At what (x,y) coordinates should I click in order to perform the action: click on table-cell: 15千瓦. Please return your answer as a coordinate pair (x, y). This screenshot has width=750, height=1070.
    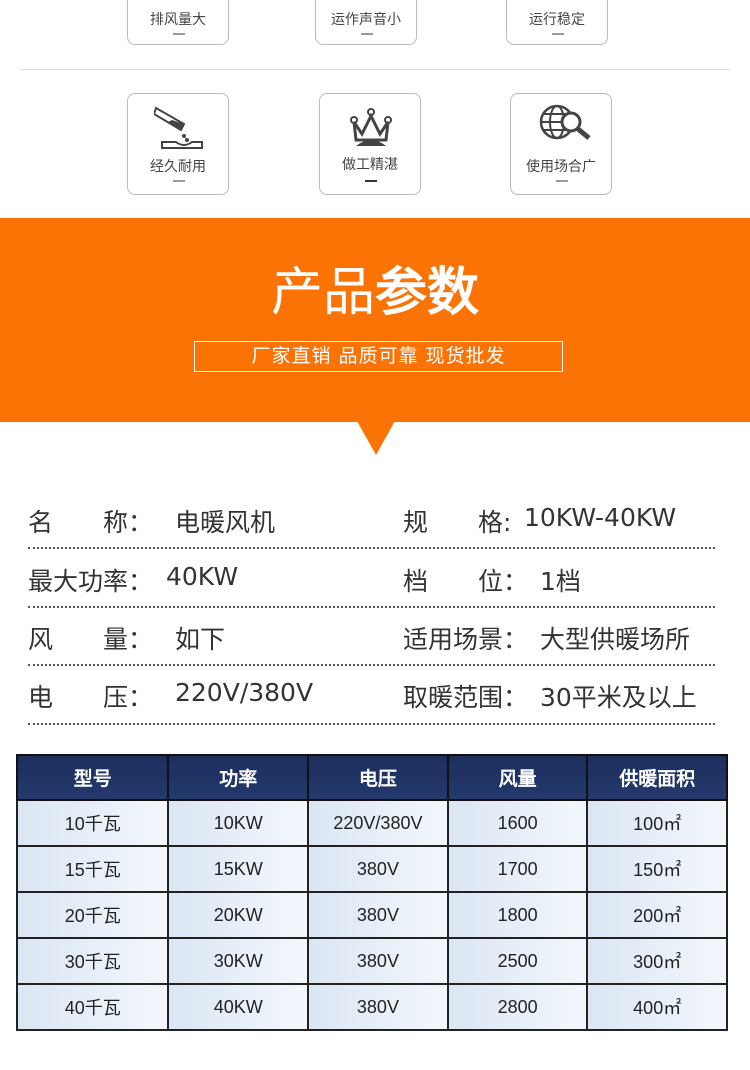
    Looking at the image, I should click on (92, 869).